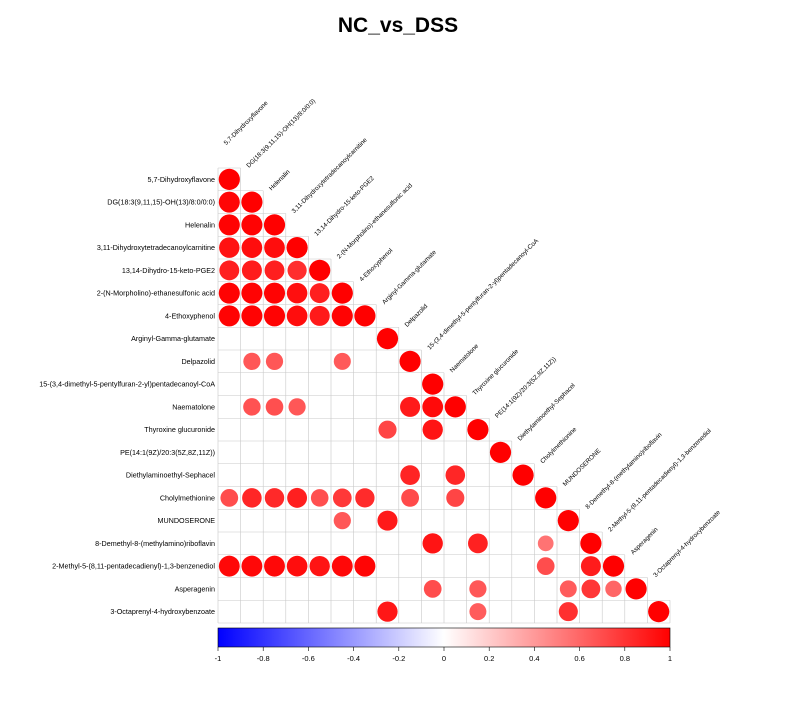 This screenshot has height=704, width=800. I want to click on column-label: 2-(N-Morpholino)-ethanesulfonic acid, so click(375, 221).